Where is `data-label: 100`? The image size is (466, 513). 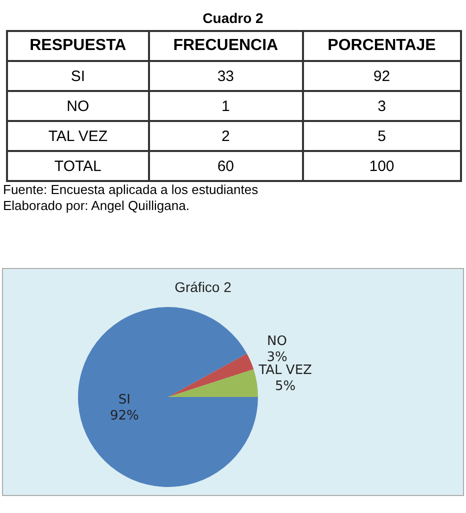 data-label: 100 is located at coordinates (381, 166).